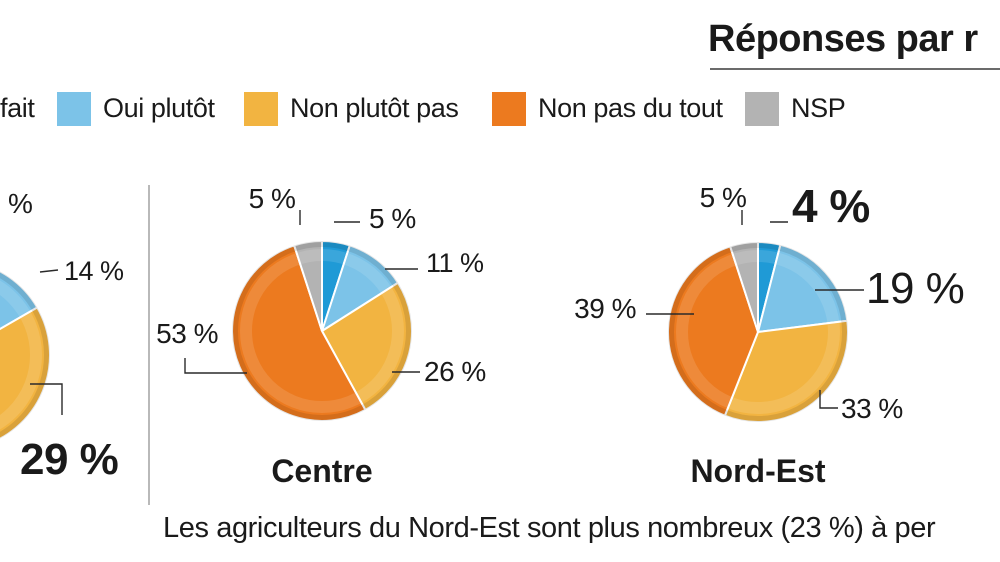  What do you see at coordinates (630, 108) in the screenshot?
I see `legend-label: Non pas du tout` at bounding box center [630, 108].